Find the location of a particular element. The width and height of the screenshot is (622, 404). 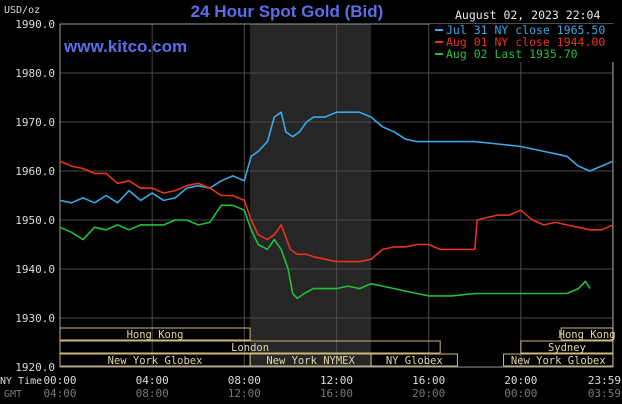

x-tick-label-gmt: 00:00 is located at coordinates (520, 393).